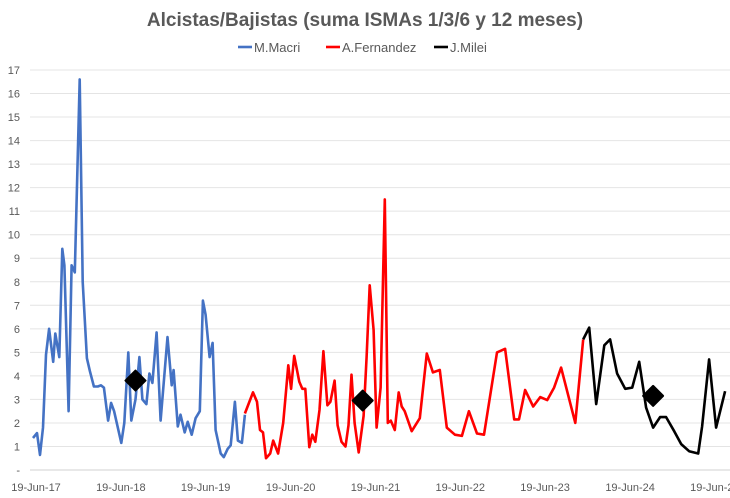  Describe the element at coordinates (14, 236) in the screenshot. I see `y-tick-label: 10` at that location.